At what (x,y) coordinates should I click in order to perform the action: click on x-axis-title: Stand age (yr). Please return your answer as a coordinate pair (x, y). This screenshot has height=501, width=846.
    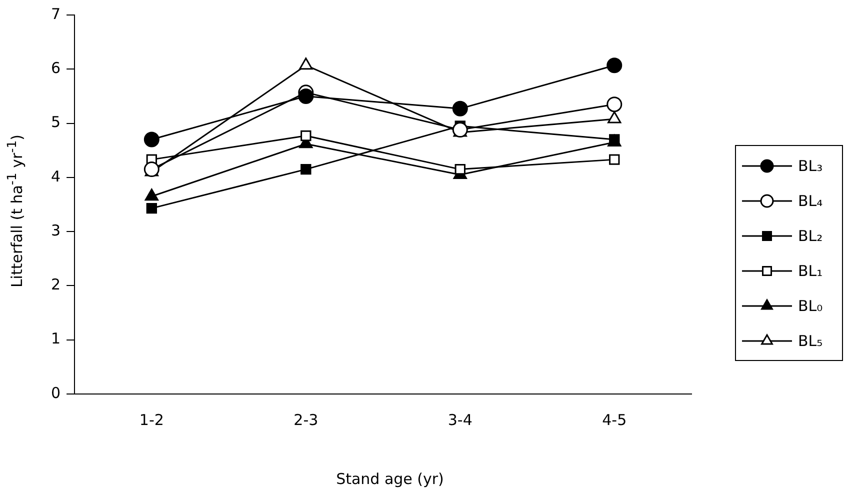
    Looking at the image, I should click on (390, 479).